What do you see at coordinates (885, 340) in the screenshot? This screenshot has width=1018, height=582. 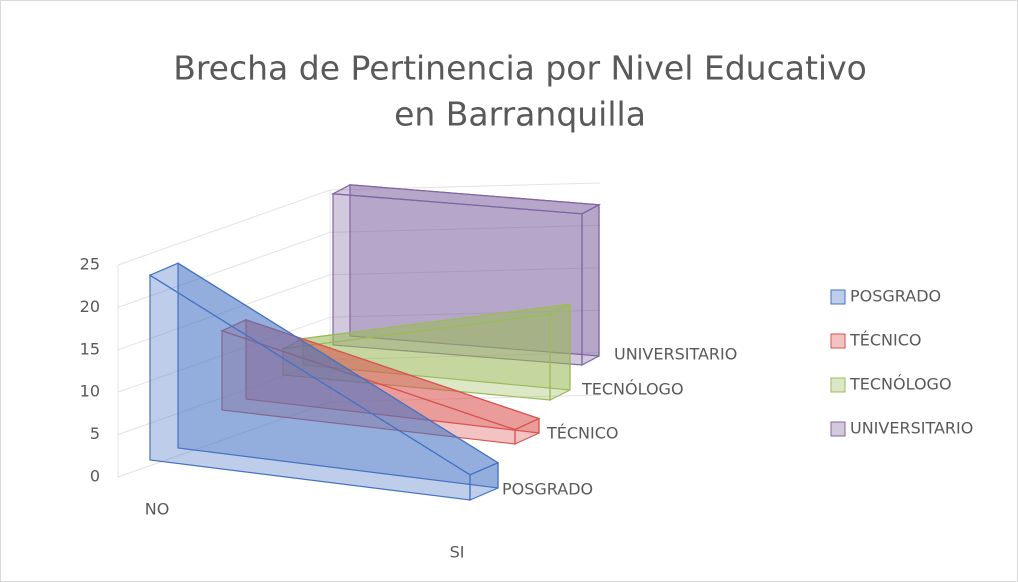 I see `legend-label: TÉCNICO` at bounding box center [885, 340].